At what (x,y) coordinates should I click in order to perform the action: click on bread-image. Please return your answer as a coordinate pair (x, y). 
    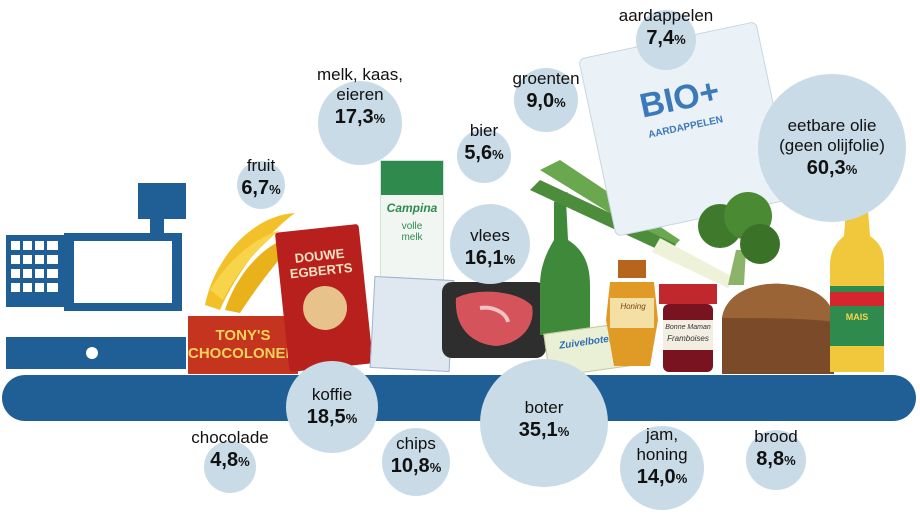
    Looking at the image, I should click on (778, 328).